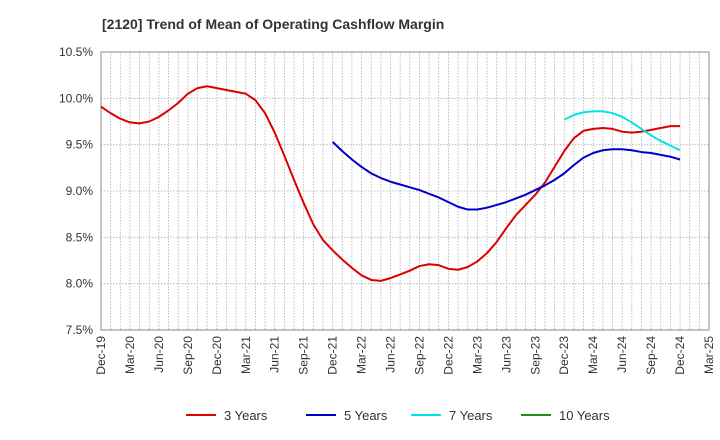 The height and width of the screenshot is (440, 720). What do you see at coordinates (448, 355) in the screenshot?
I see `x-tick-label: Dec-22` at bounding box center [448, 355].